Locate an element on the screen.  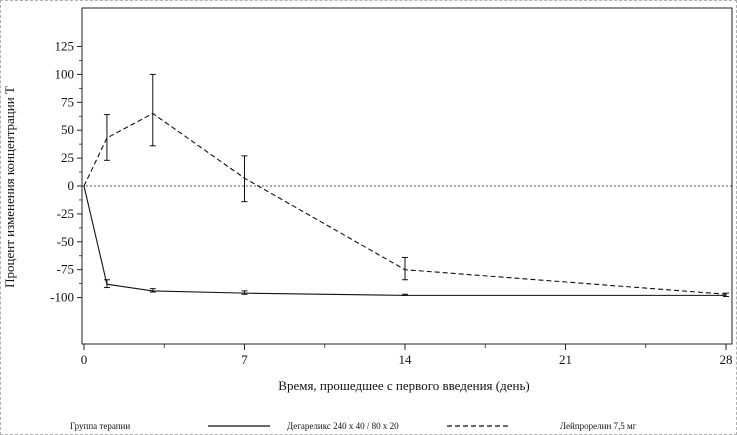
x-tick-label: 28 is located at coordinates (726, 359).